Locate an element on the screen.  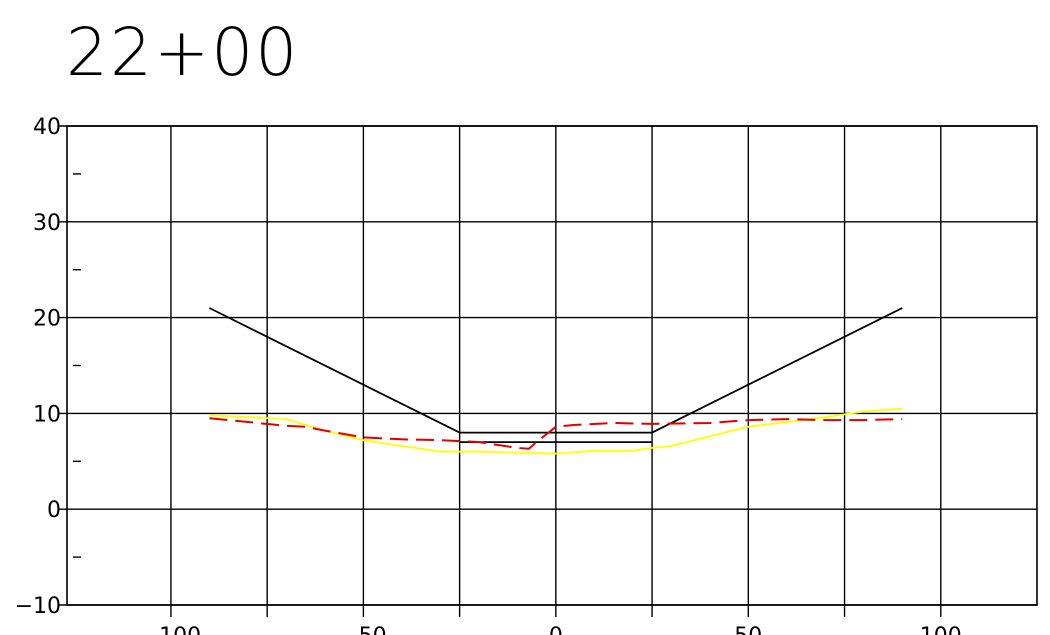
y-tick-label: −10 is located at coordinates (38, 606).